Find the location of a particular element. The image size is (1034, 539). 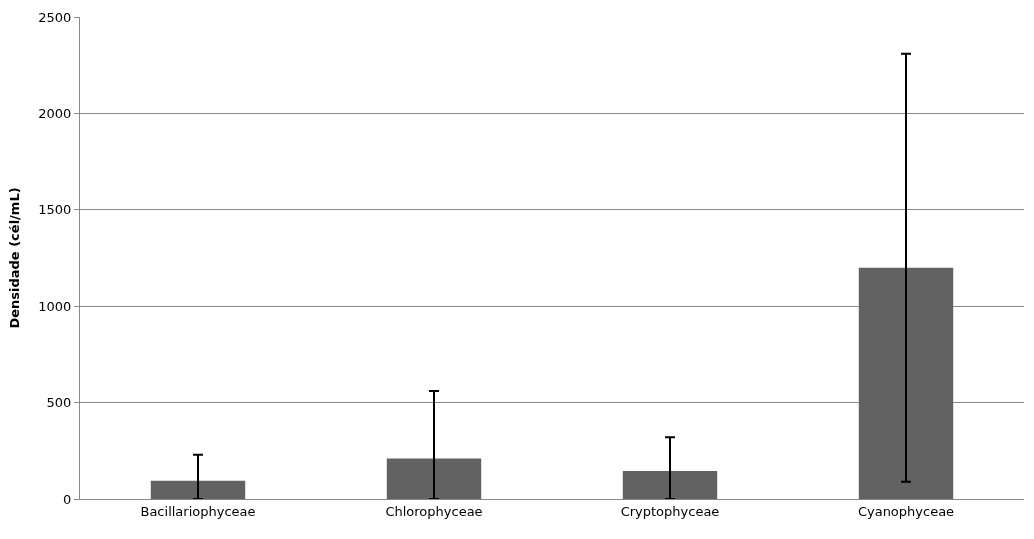

x-tick-label: Cyanophyceae is located at coordinates (906, 511).